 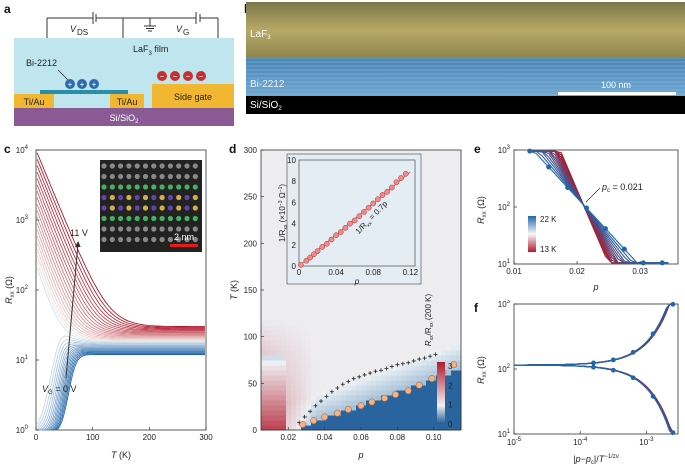 I want to click on f-xtick-label: 10-5, so click(x=514, y=442).